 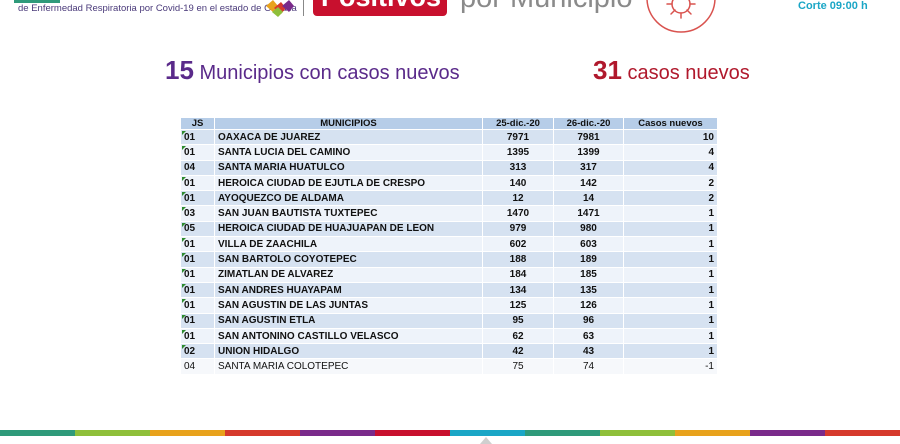 I want to click on cell-25-dic: 134, so click(x=518, y=290).